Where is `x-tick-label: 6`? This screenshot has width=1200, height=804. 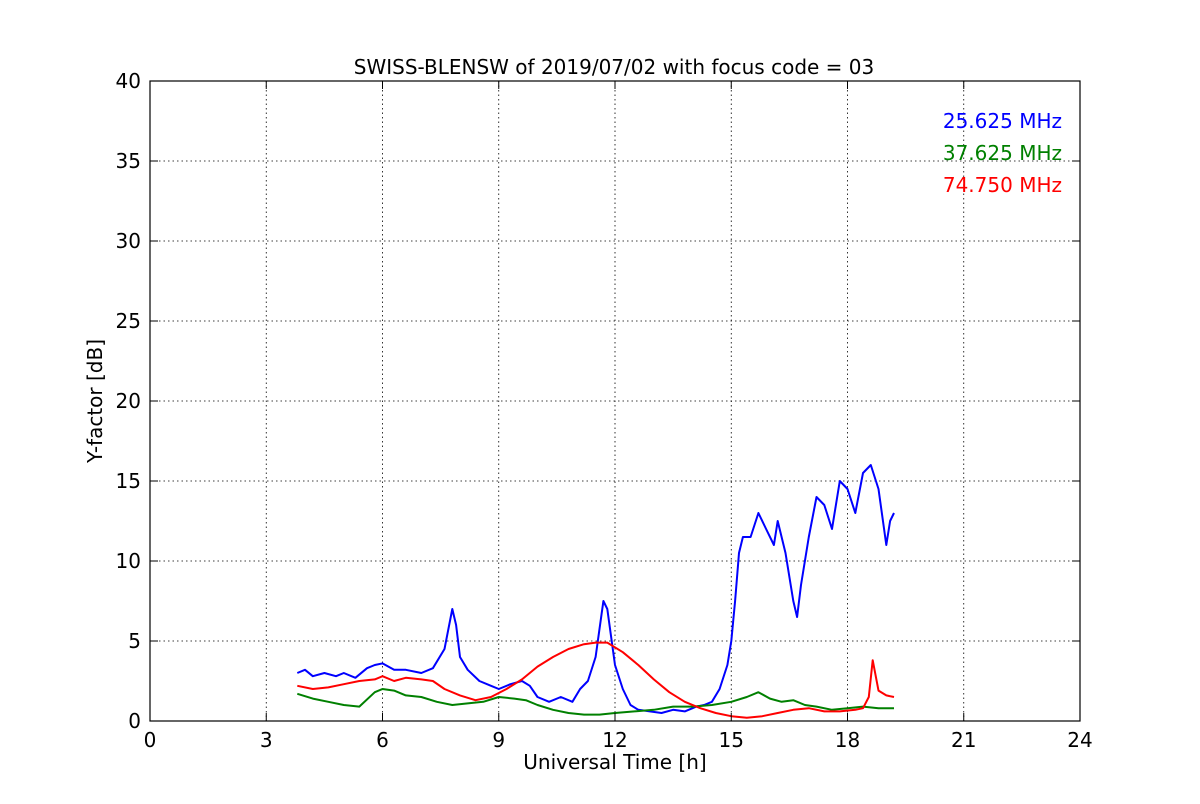 x-tick-label: 6 is located at coordinates (382, 740).